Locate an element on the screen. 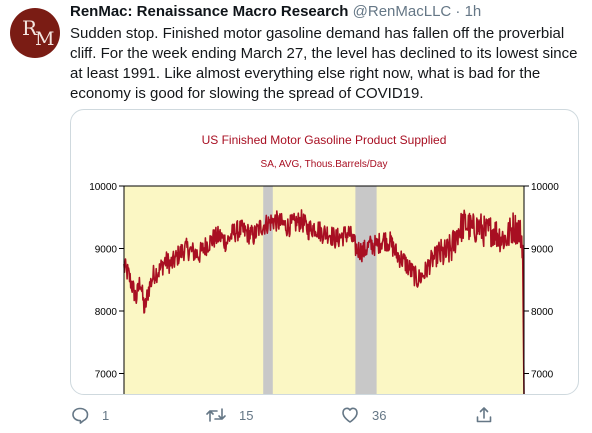 The width and height of the screenshot is (592, 433). y-tick-label-left: 10000 is located at coordinates (103, 187).